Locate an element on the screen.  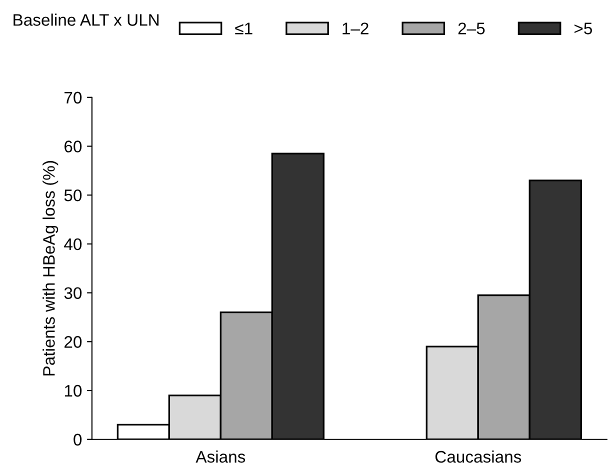
y-tick-label: 10 is located at coordinates (73, 390).